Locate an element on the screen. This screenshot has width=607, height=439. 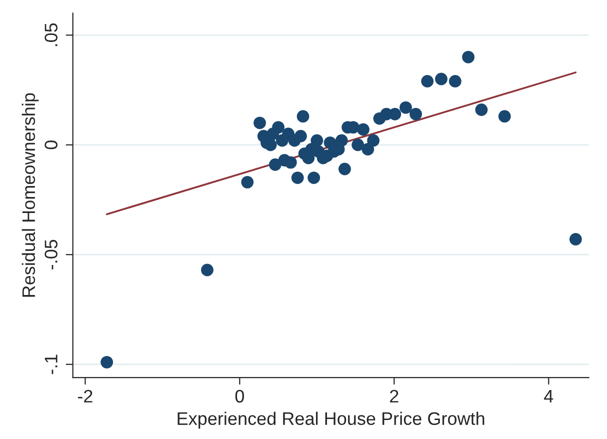
y-tick-label: .05 is located at coordinates (51, 34).